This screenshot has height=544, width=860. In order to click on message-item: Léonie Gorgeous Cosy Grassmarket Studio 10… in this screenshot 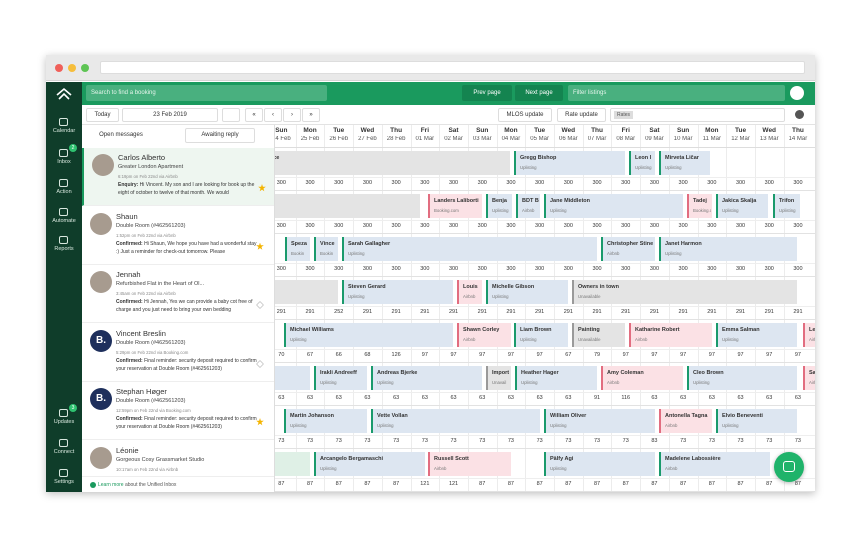, I will do `click(178, 467)`.